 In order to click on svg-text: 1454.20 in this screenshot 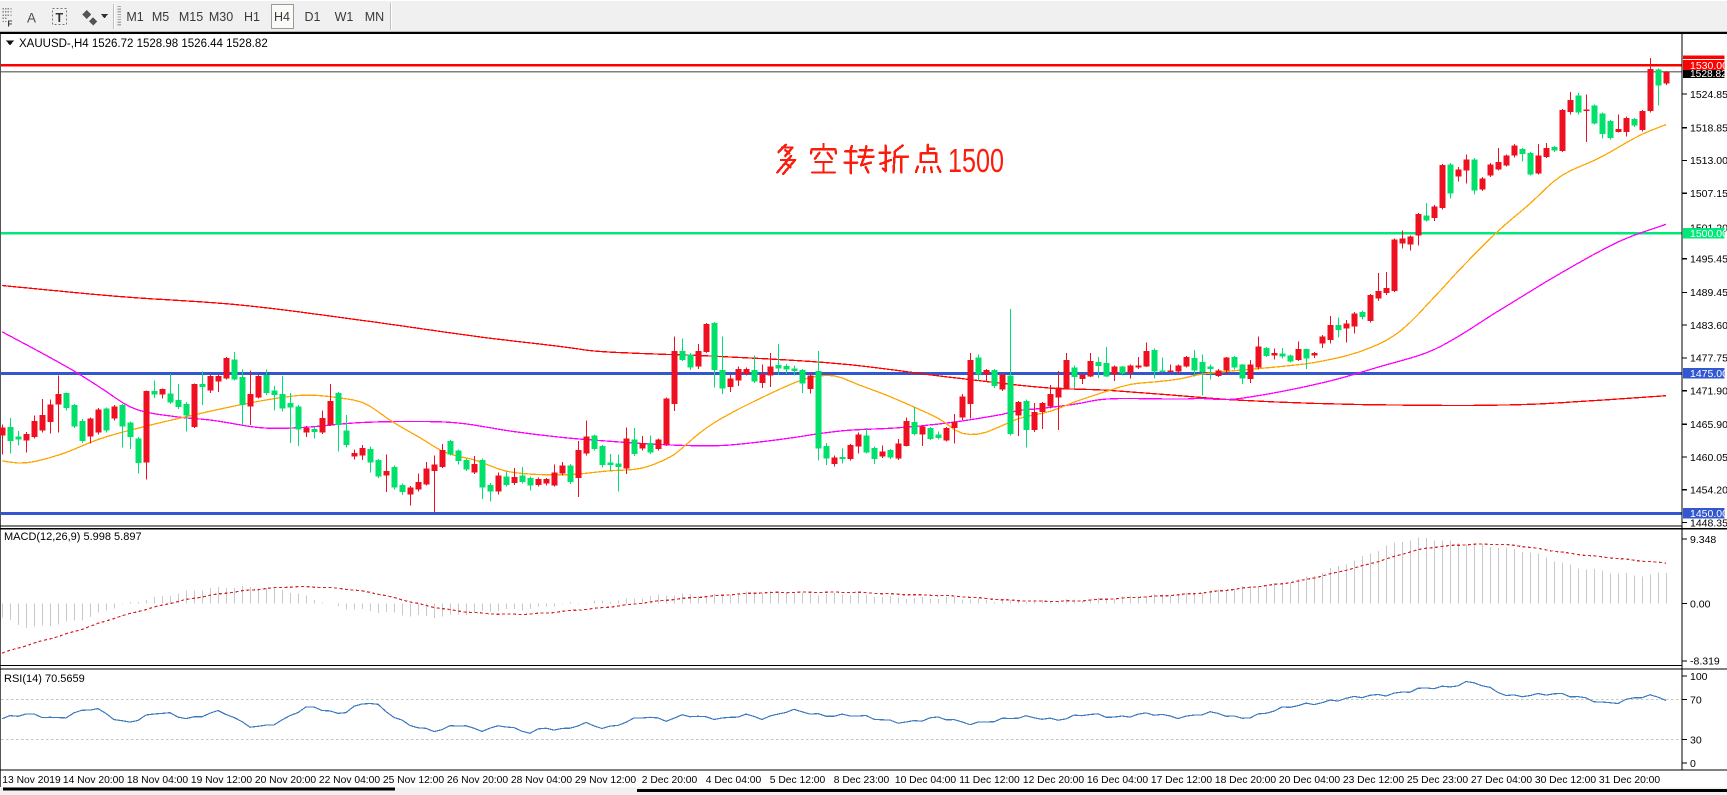, I will do `click(1708, 491)`.